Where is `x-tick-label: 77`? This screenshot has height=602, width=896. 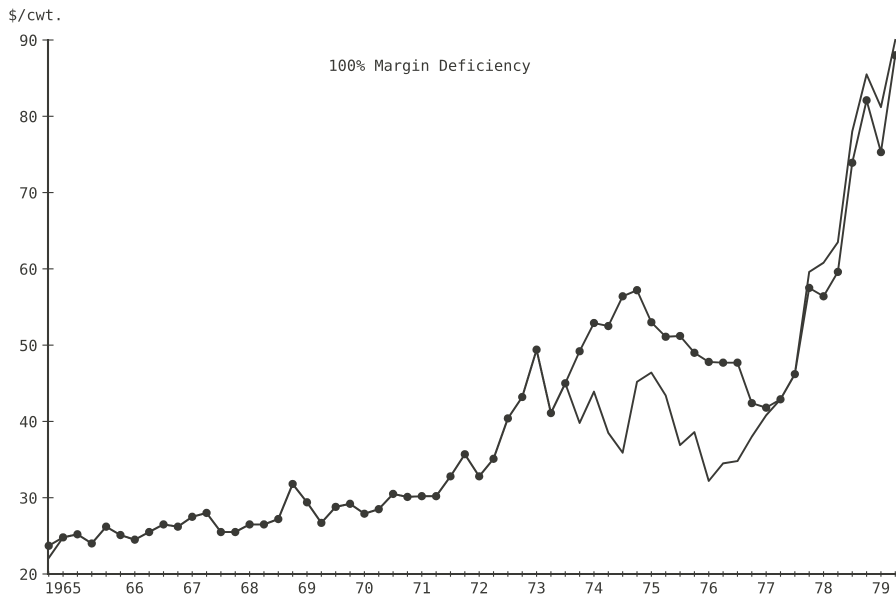
x-tick-label: 77 is located at coordinates (766, 588).